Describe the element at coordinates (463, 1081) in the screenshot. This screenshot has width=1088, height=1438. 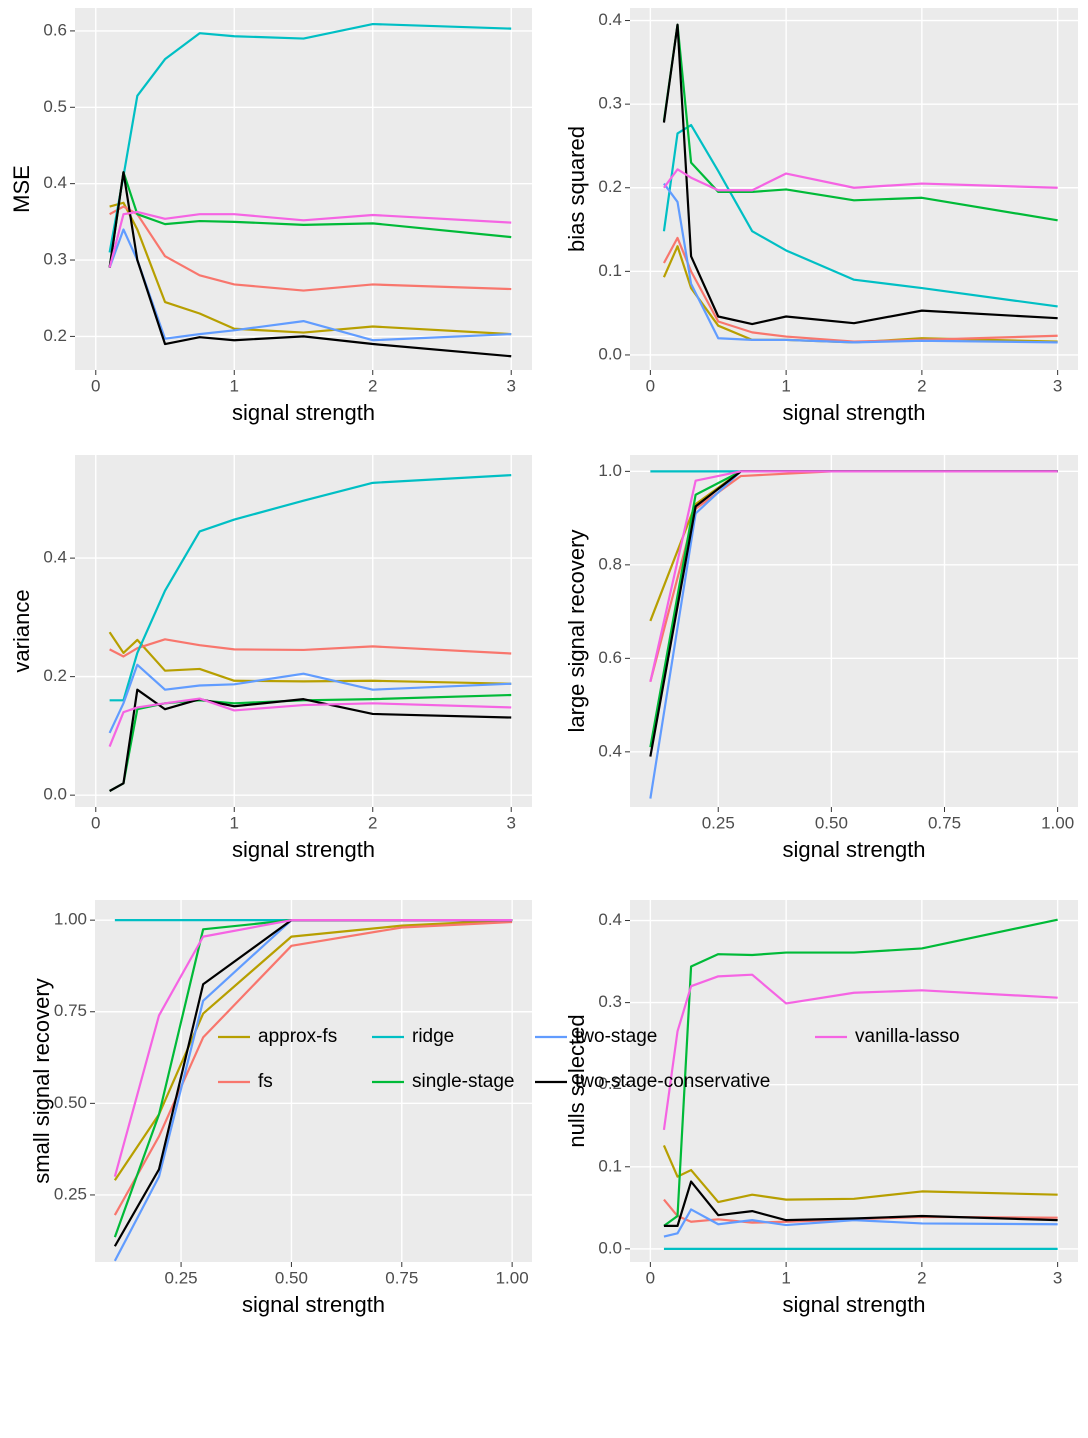
I see `legend-label: single-stage` at that location.